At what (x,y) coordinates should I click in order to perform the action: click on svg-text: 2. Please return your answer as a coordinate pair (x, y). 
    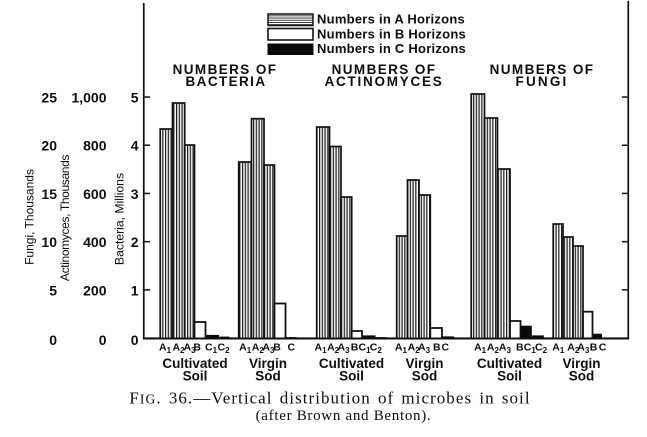
    Looking at the image, I should click on (135, 242).